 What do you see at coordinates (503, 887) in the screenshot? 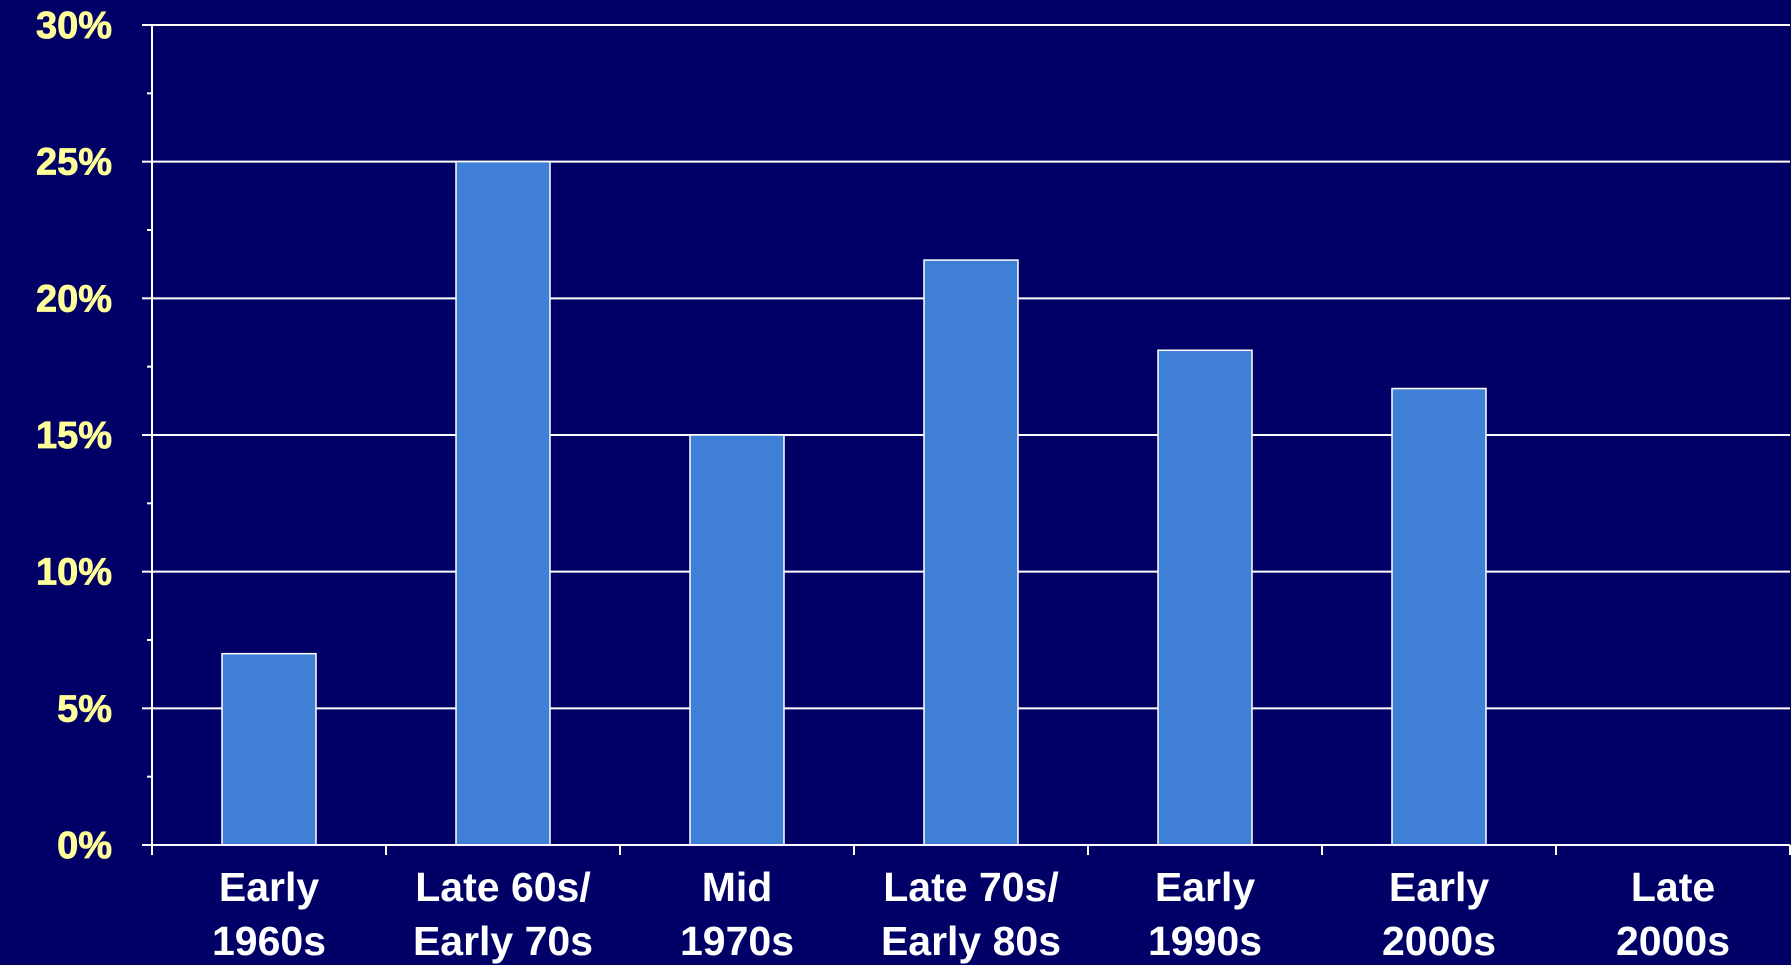
I see `x-tick-label-line: Late 60s/` at bounding box center [503, 887].